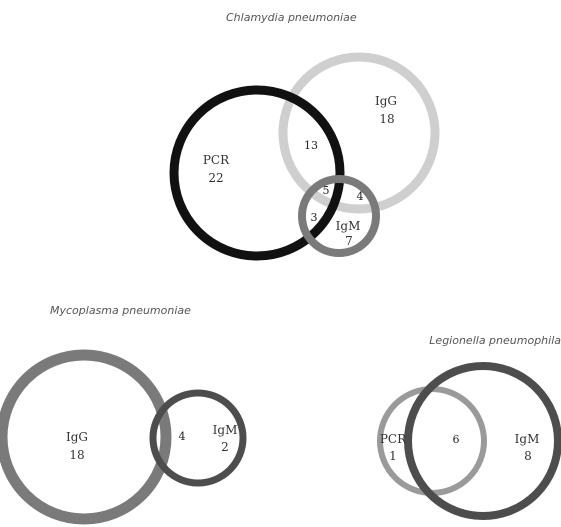 The image size is (561, 527). What do you see at coordinates (386, 119) in the screenshot?
I see `count-chlamydia-igg: 18` at bounding box center [386, 119].